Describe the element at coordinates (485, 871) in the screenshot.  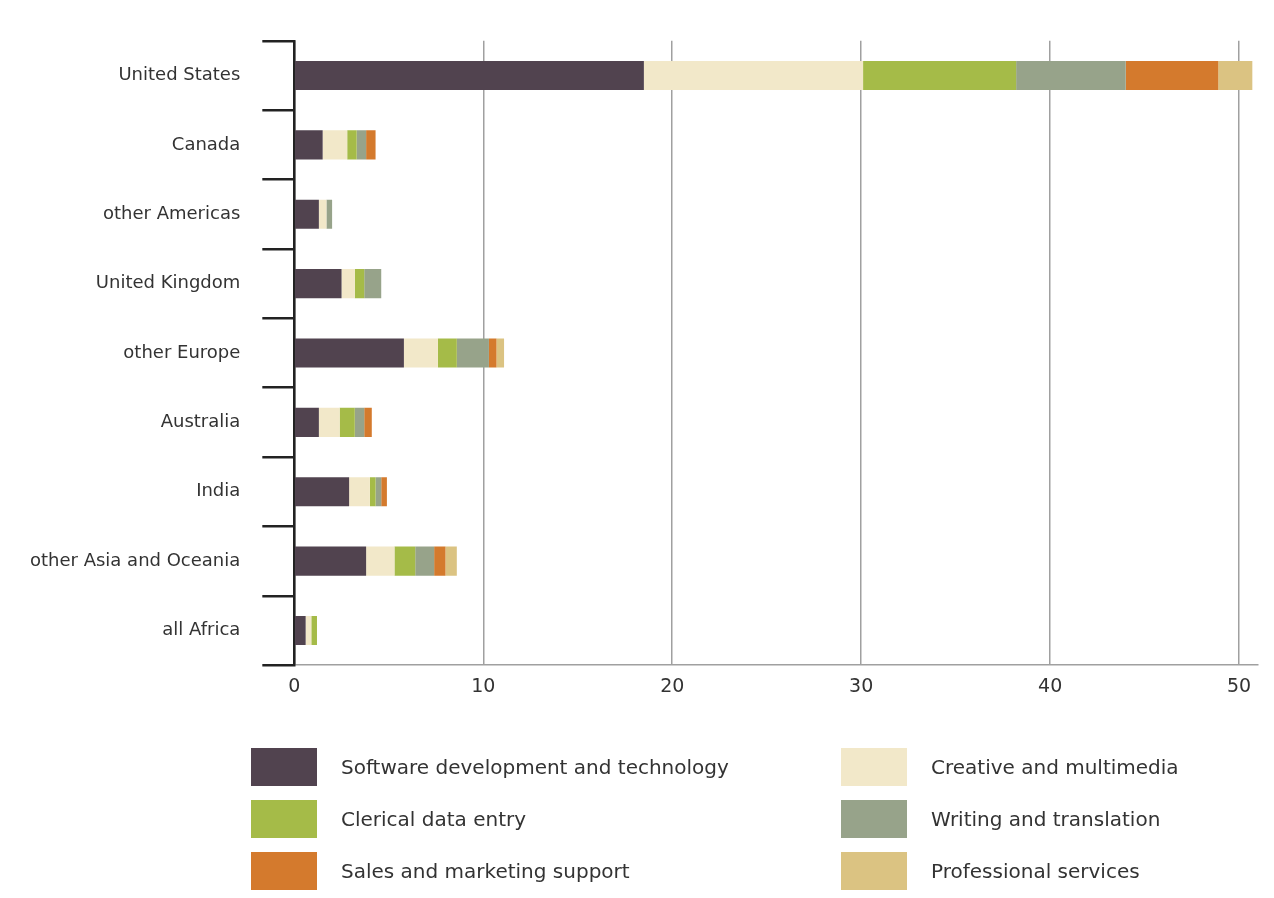
I see `legend-label: Sales and marketing support` at that location.